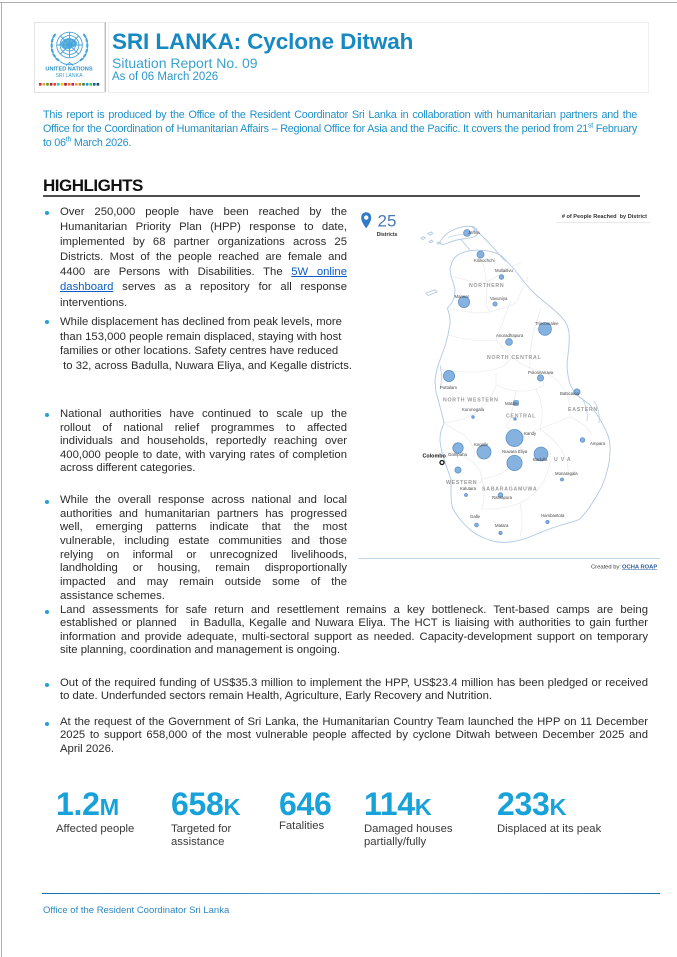 The image size is (677, 957). I want to click on svg-text: NORTHERN, so click(486, 286).